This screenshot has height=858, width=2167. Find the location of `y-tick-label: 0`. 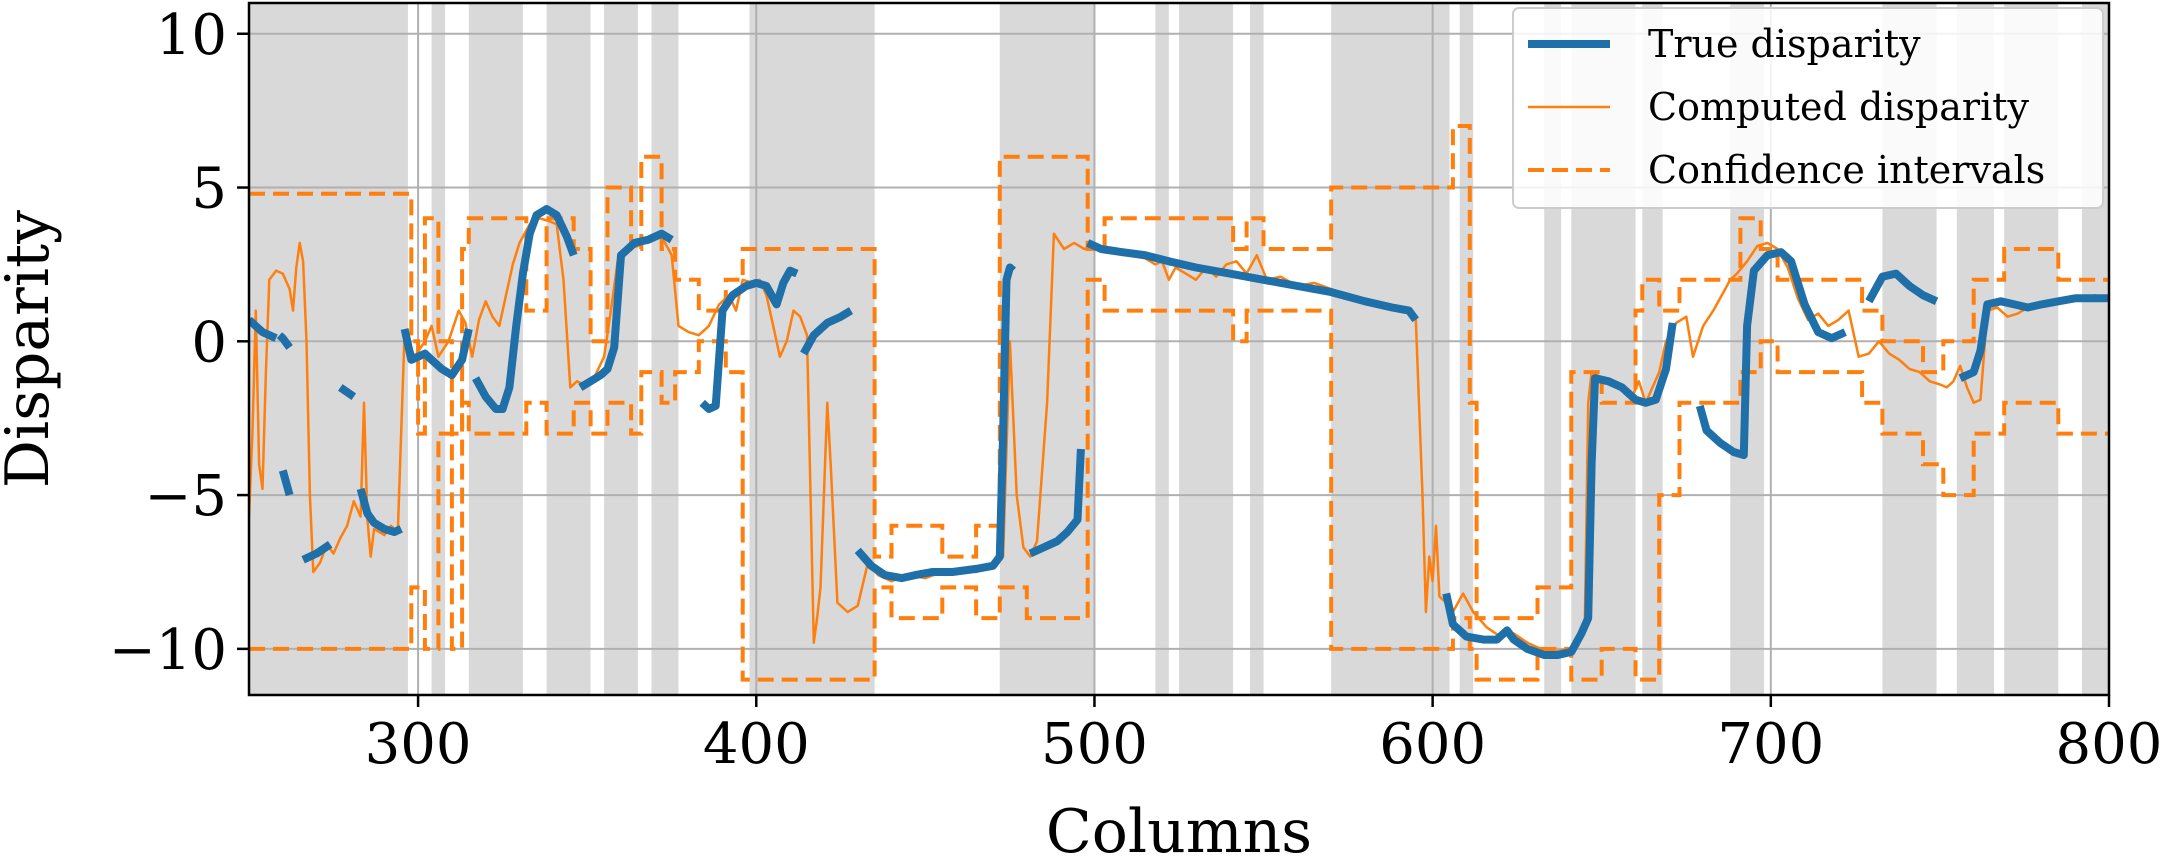

y-tick-label: 0 is located at coordinates (209, 342).